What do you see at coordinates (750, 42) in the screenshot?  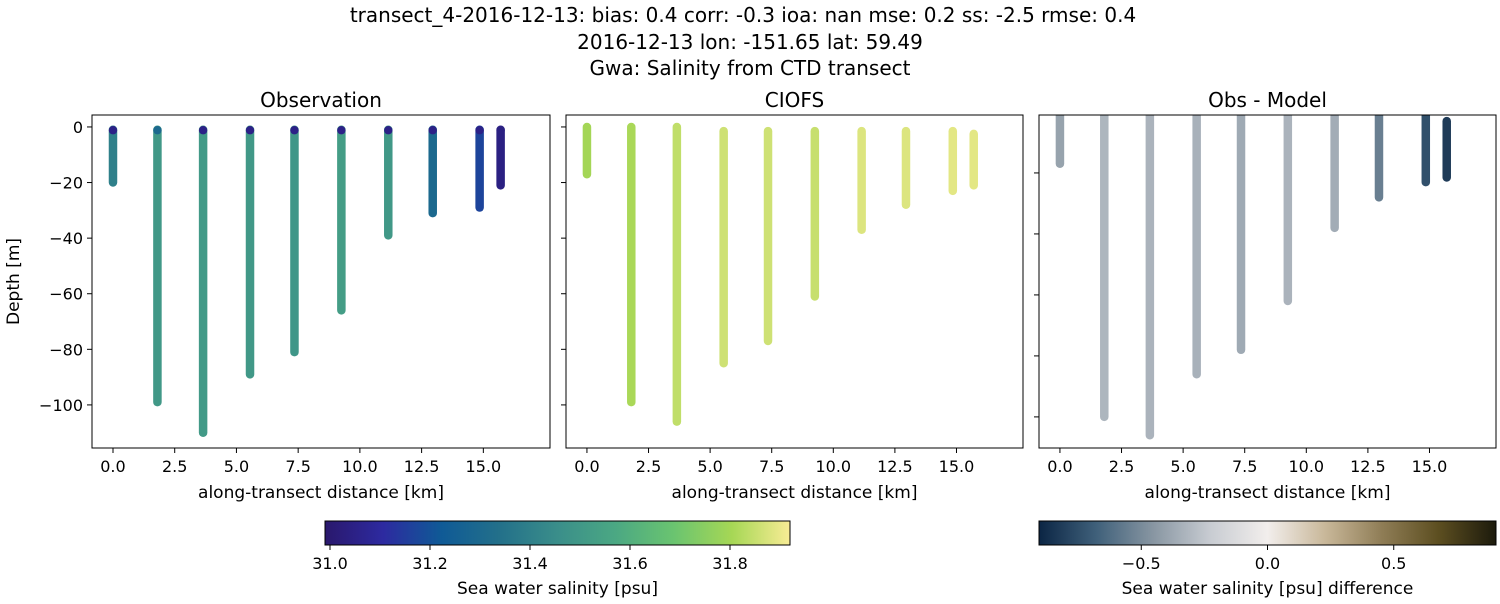 I see `suptitle-line-2: 2016-12-13 lon: -151.65 lat: 59.49` at bounding box center [750, 42].